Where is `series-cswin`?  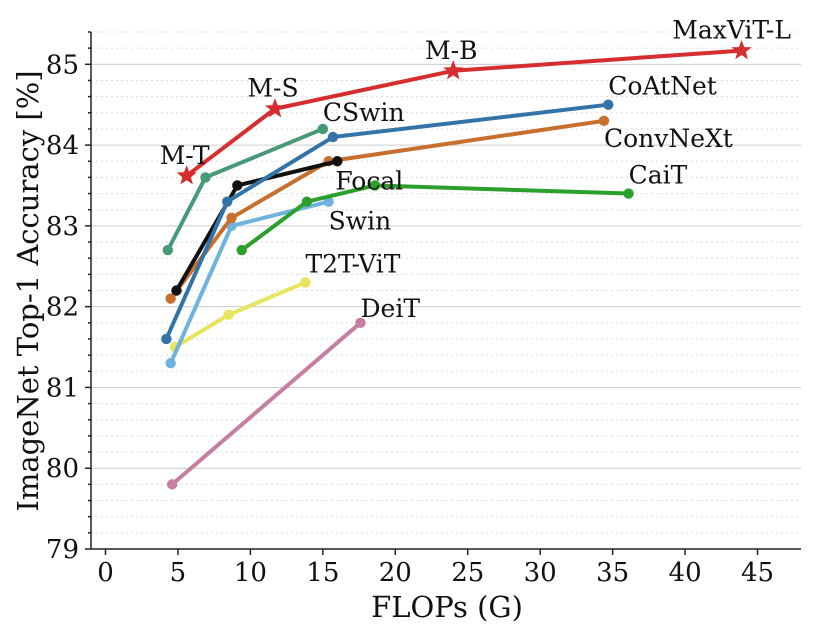 series-cswin is located at coordinates (245, 189).